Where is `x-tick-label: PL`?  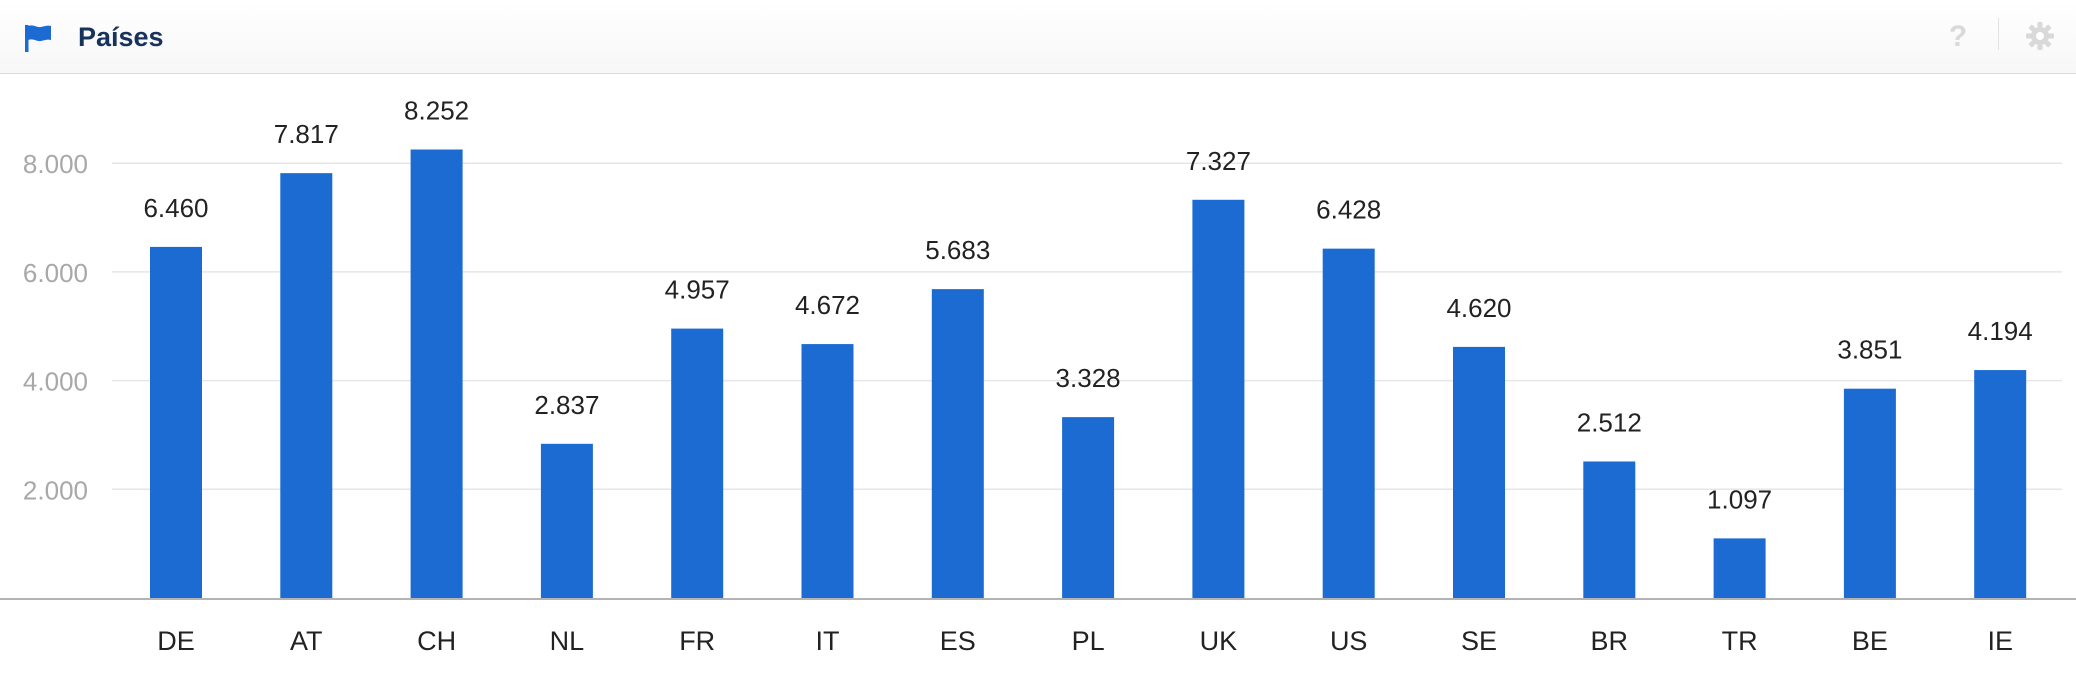
x-tick-label: PL is located at coordinates (1088, 641).